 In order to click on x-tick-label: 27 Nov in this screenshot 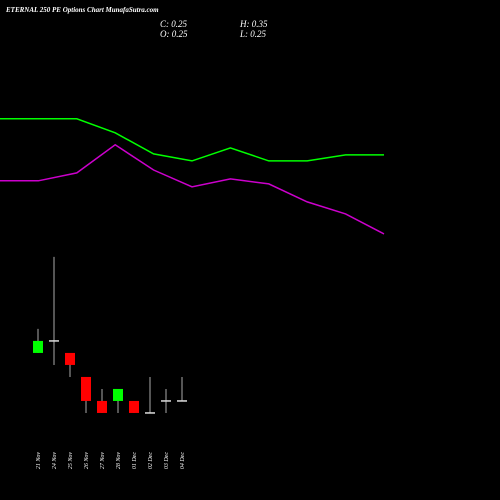, I will do `click(103, 461)`.